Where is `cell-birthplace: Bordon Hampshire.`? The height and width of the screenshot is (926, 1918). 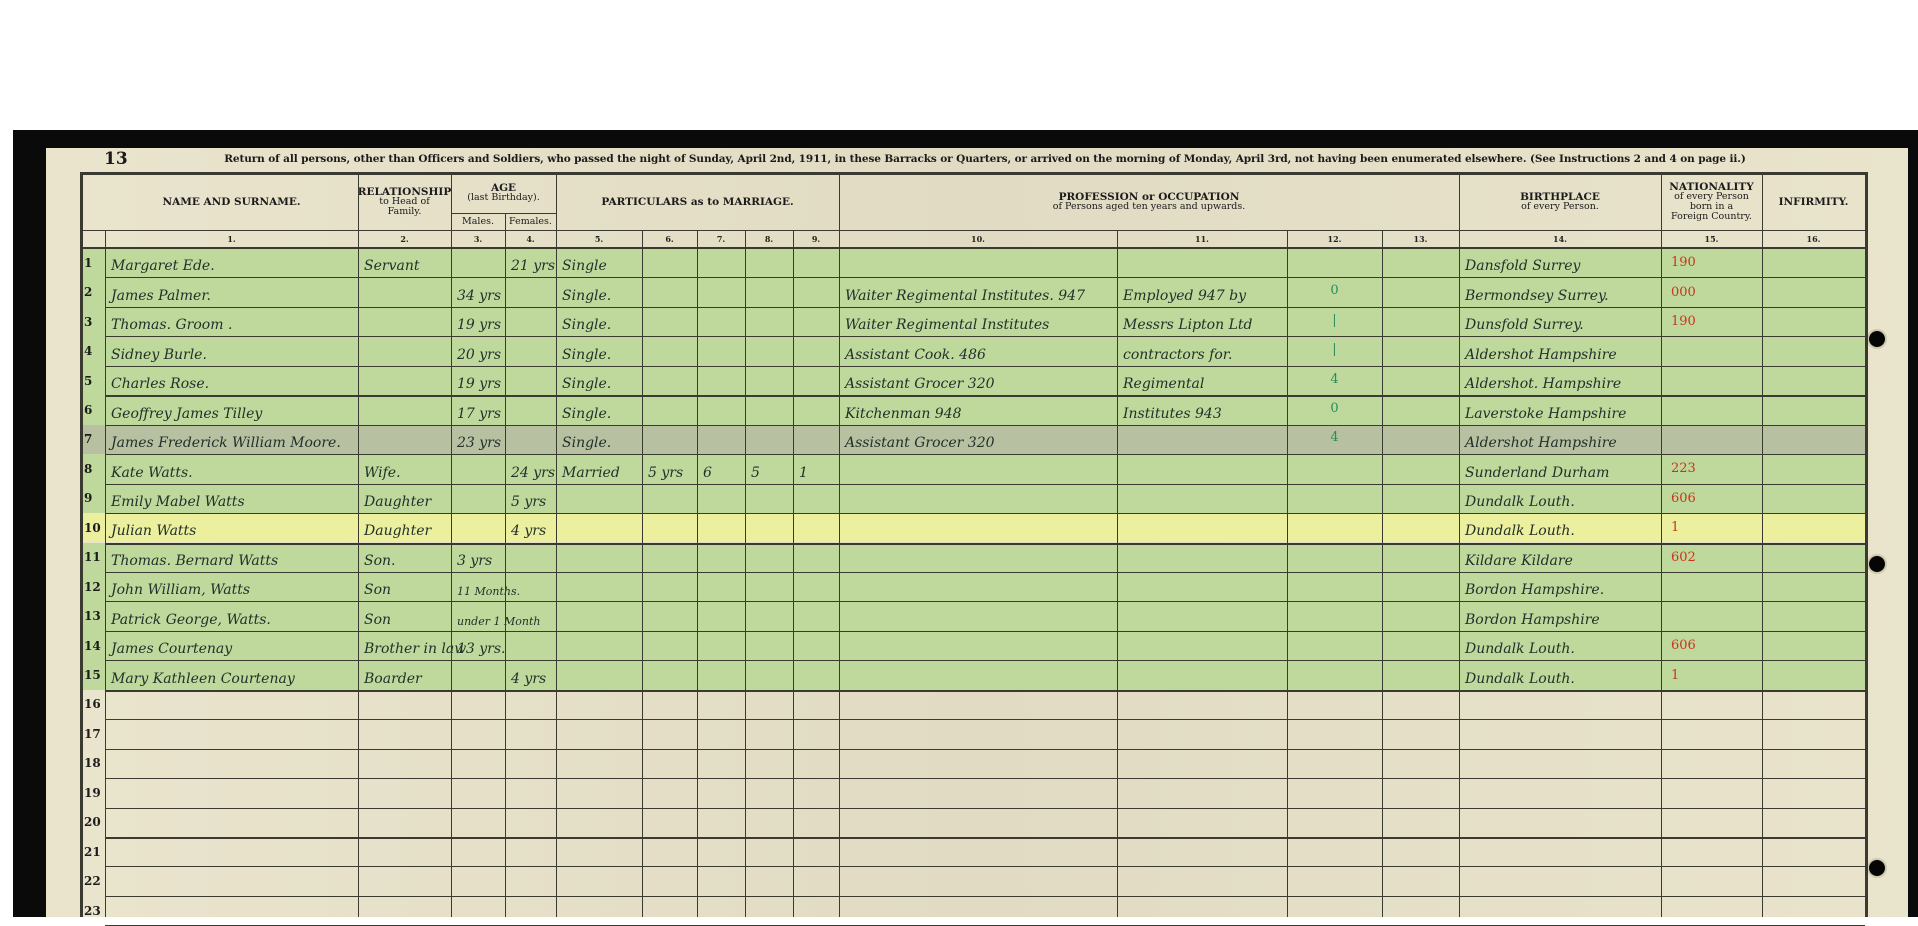
cell-birthplace: Bordon Hampshire. is located at coordinates (1535, 590).